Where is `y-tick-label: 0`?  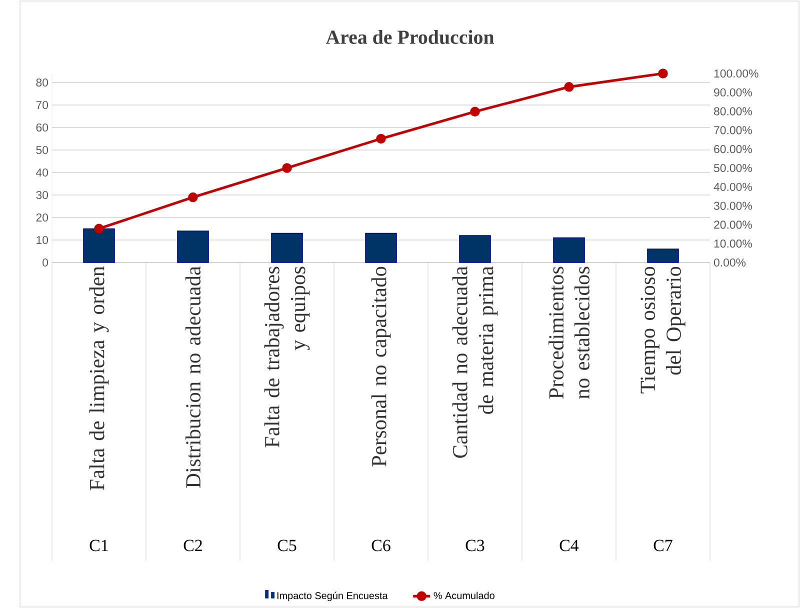
y-tick-label: 0 is located at coordinates (45, 262).